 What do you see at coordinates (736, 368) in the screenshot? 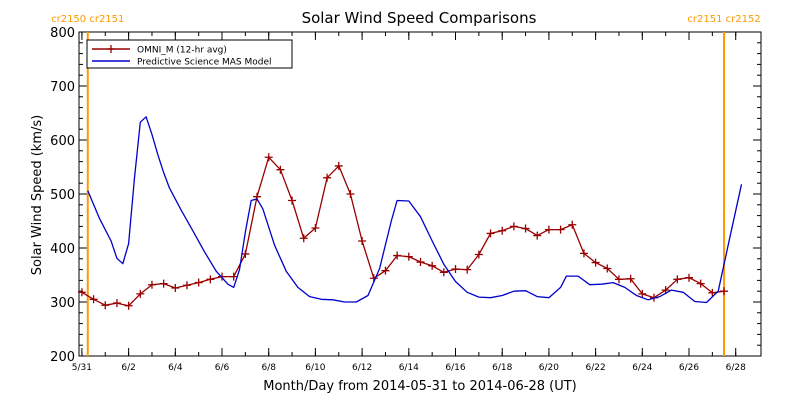
I see `x-tick-label: 6/28` at bounding box center [736, 368].